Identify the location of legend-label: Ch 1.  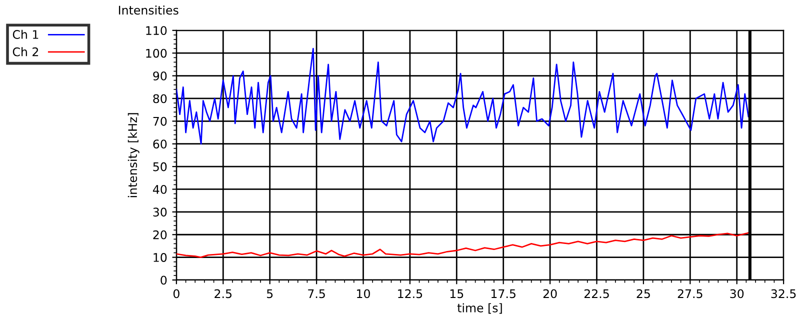
(25, 34).